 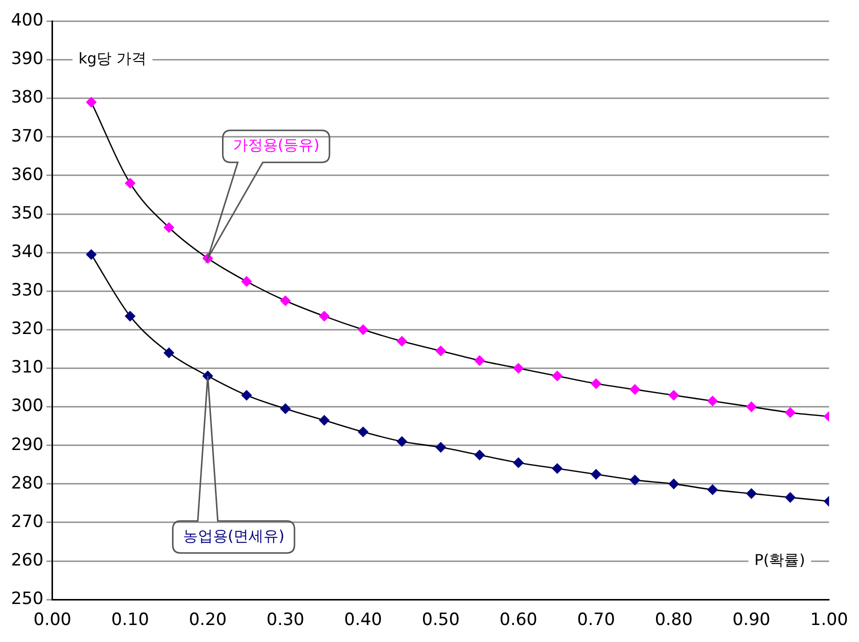 What do you see at coordinates (27, 20) in the screenshot?
I see `y-tick-label: 400` at bounding box center [27, 20].